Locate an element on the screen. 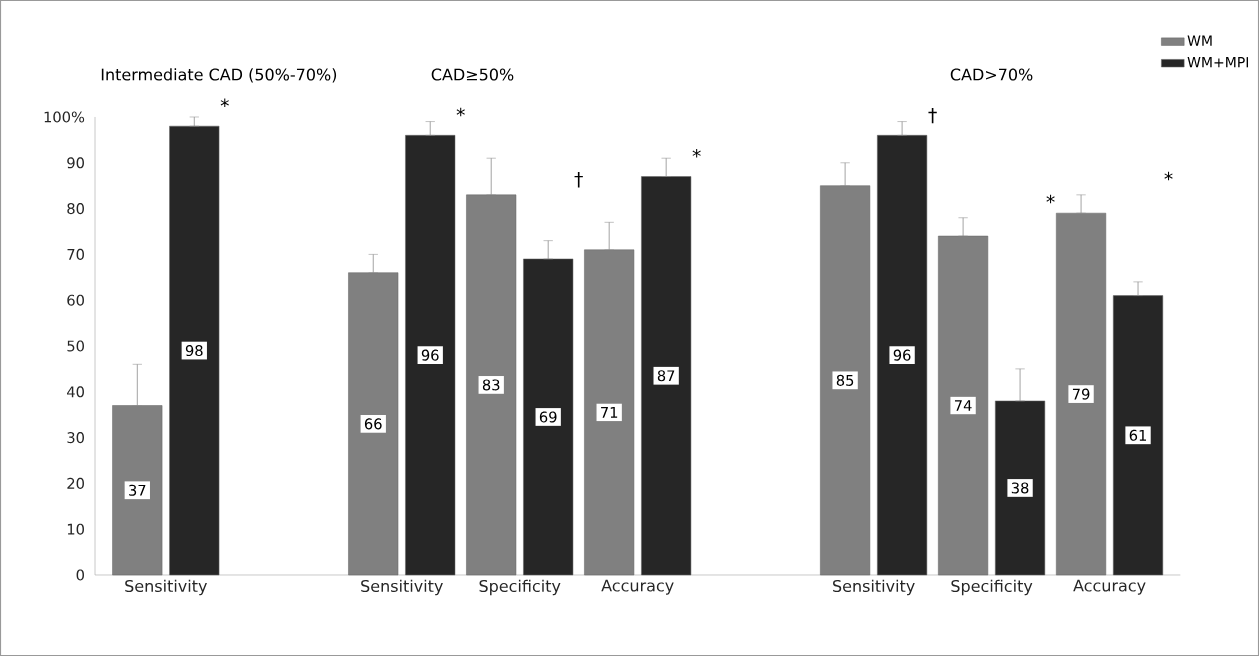 This screenshot has width=1259, height=656. legend-label: WM is located at coordinates (1199, 40).